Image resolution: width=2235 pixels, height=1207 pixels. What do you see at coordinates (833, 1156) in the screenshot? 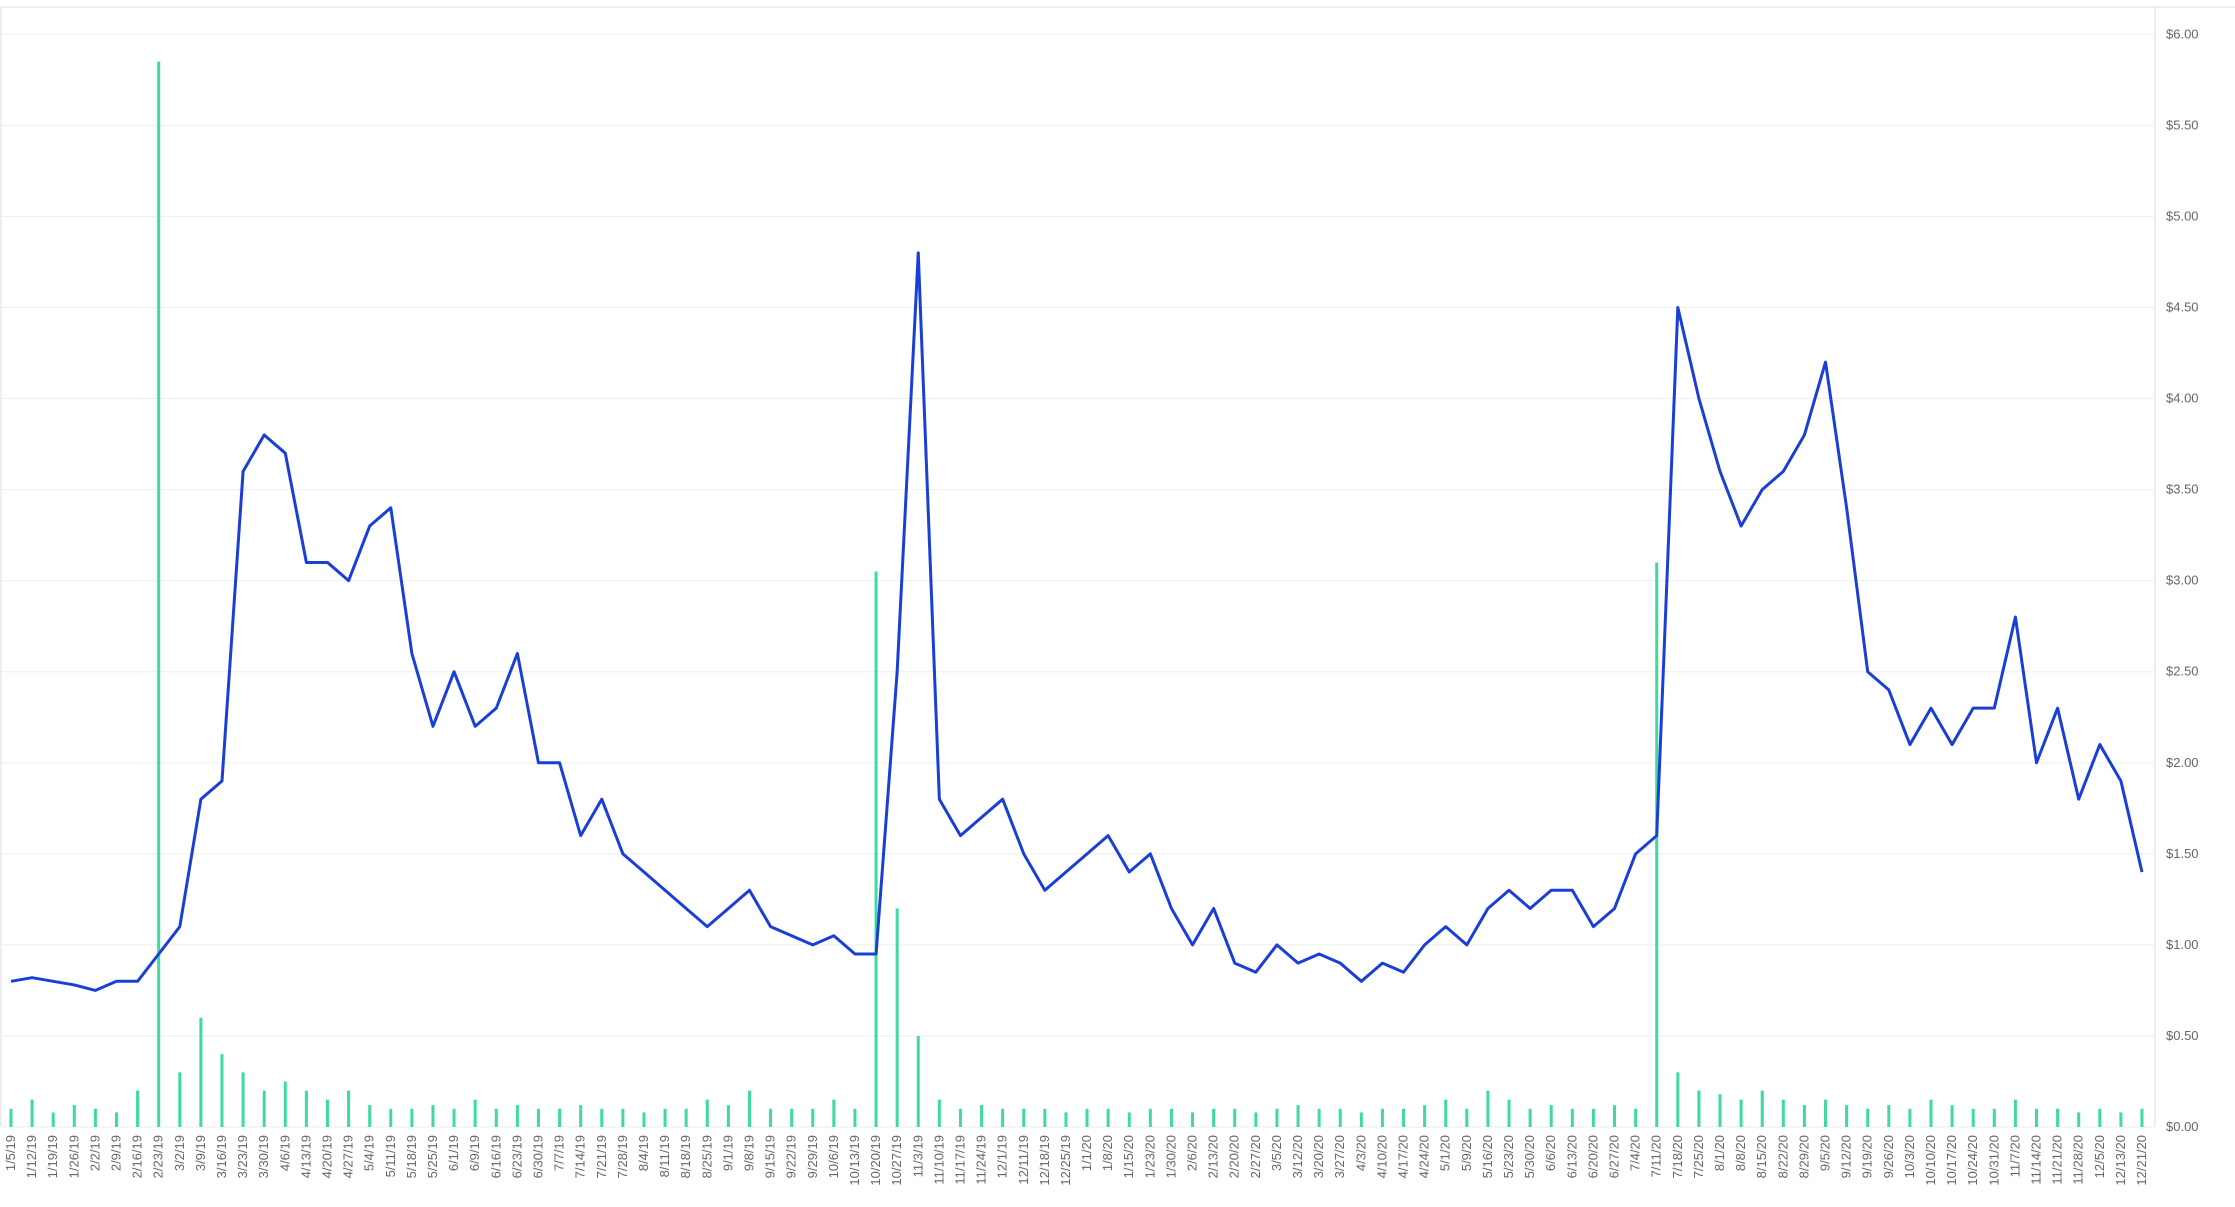
I see `x-tick-label: 10/6/19` at bounding box center [833, 1156].